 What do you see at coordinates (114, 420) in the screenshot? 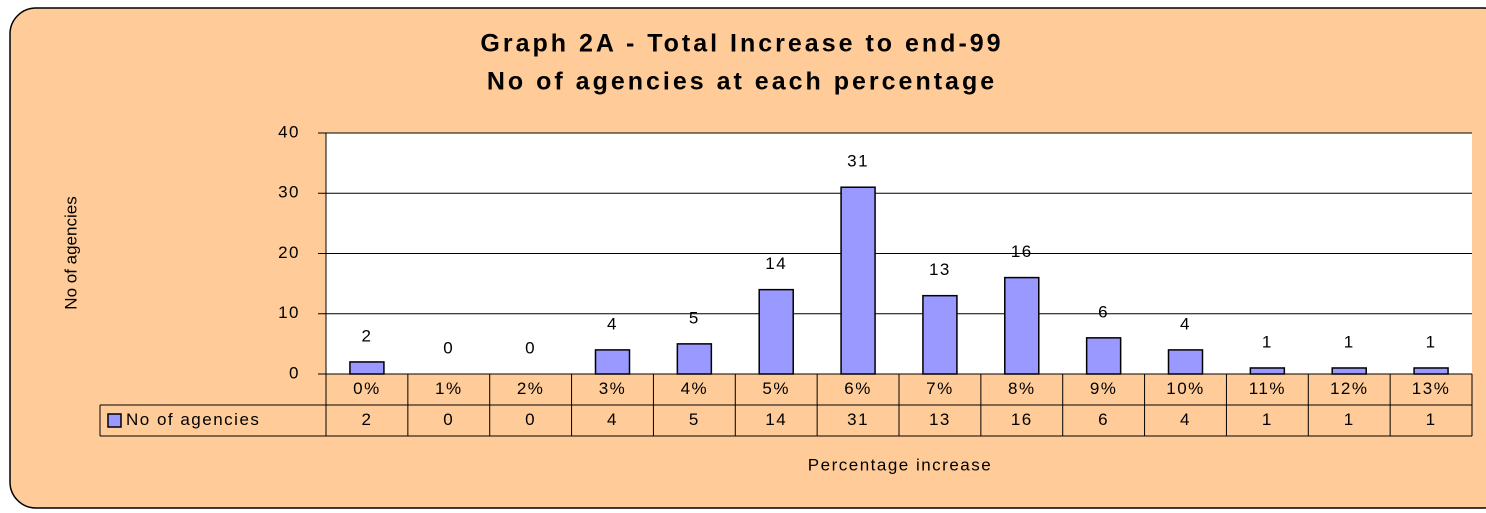
I see `legend-key` at bounding box center [114, 420].